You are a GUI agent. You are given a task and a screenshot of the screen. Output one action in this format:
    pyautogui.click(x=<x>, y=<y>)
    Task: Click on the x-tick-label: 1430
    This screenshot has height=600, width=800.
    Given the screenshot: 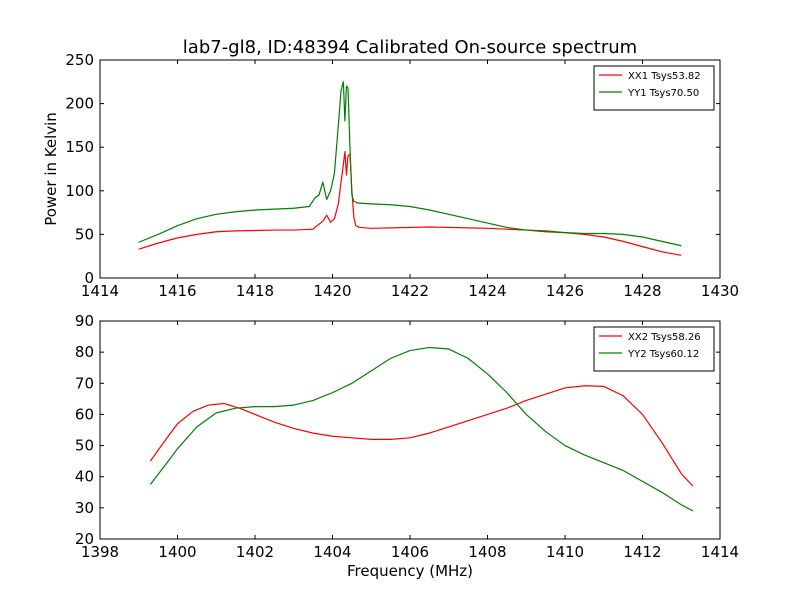 What is the action you would take?
    pyautogui.click(x=720, y=291)
    